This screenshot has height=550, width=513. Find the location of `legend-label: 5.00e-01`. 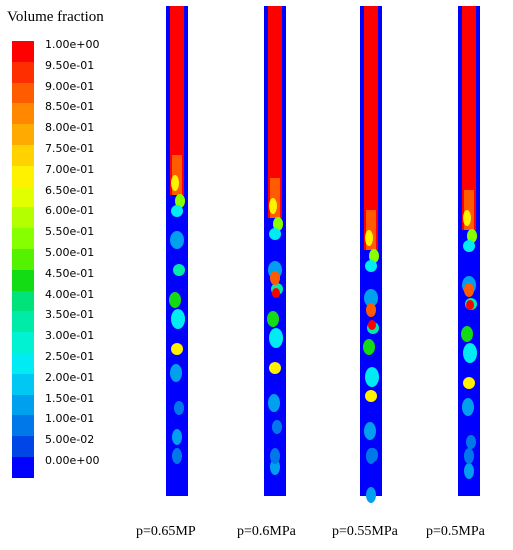

legend-label: 5.00e-01 is located at coordinates (70, 252).